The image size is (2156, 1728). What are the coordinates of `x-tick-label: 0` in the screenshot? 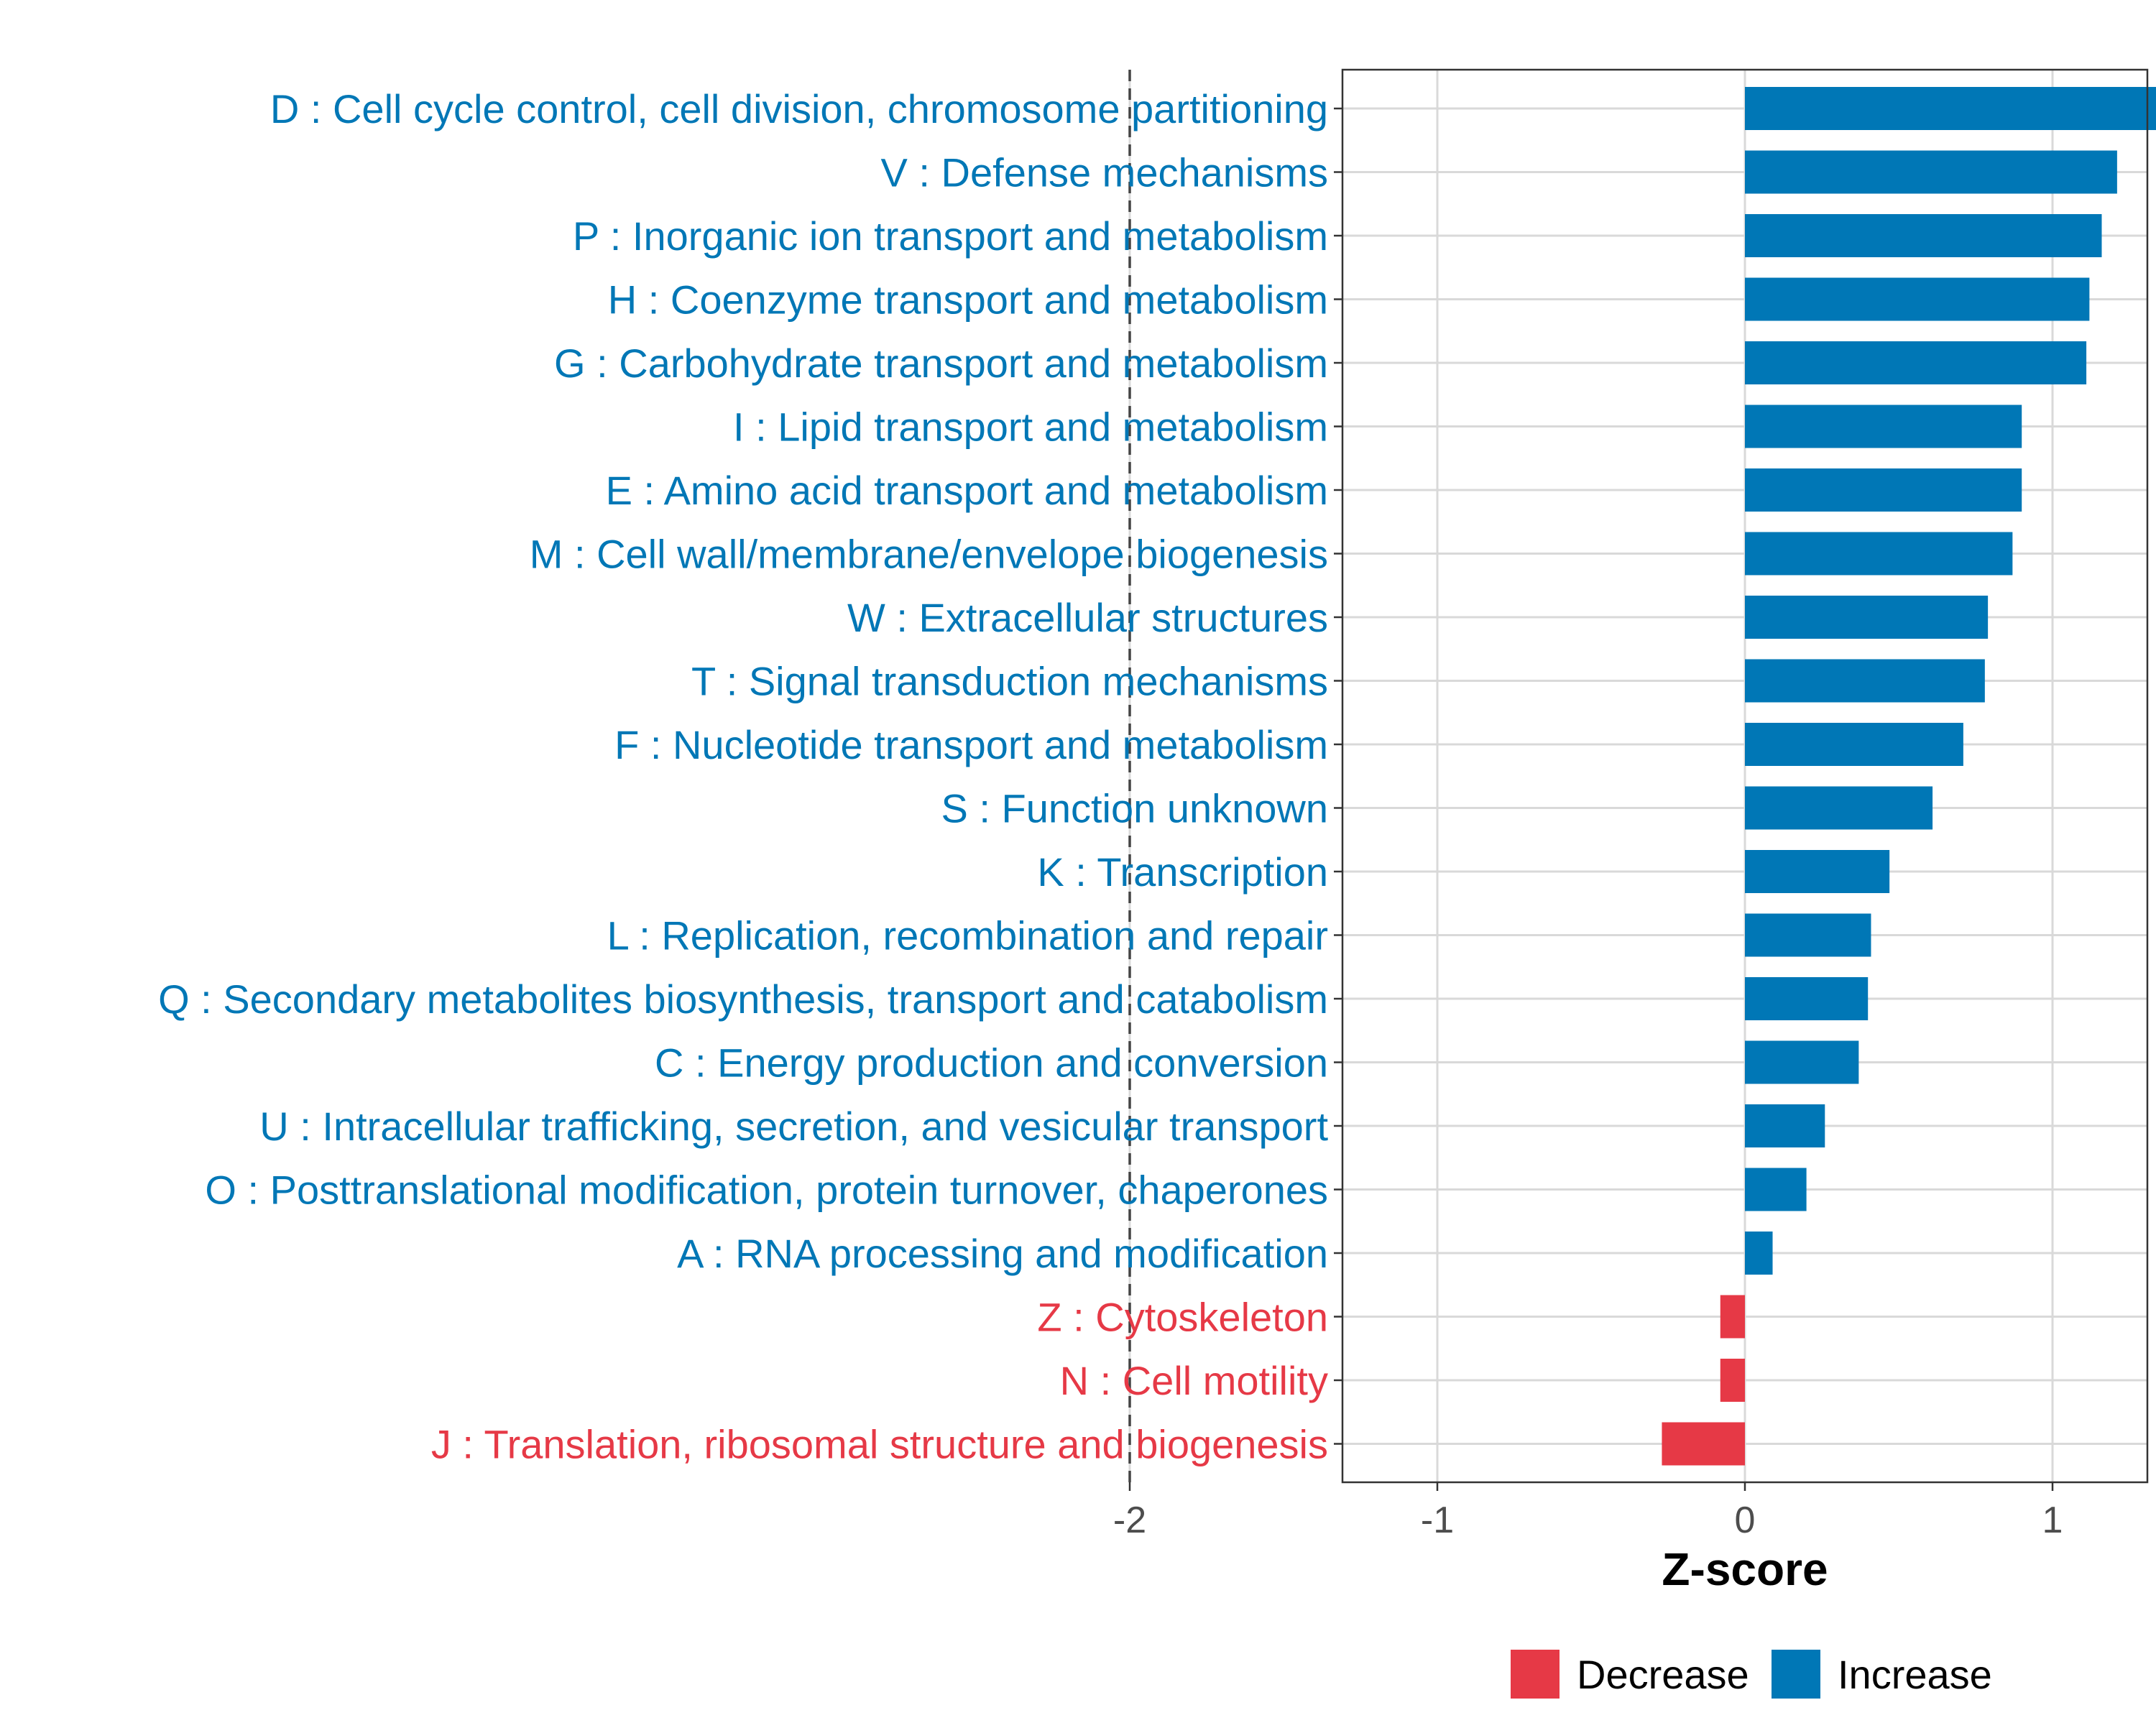 It's located at (1745, 1521).